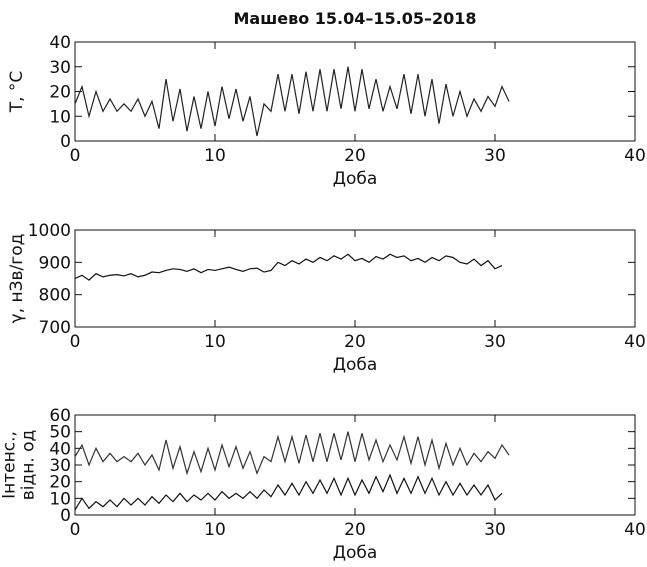 Image resolution: width=647 pixels, height=567 pixels. I want to click on y-tick-label: 60, so click(60, 416).